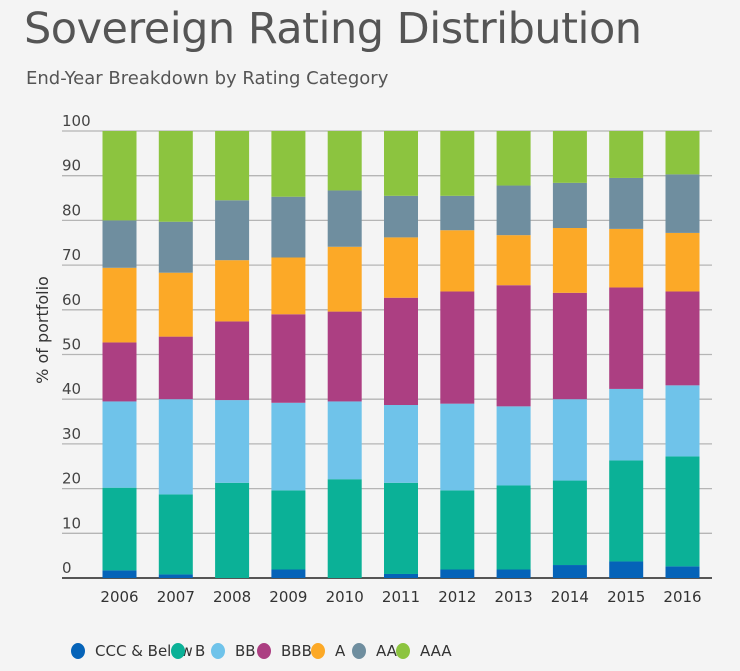  Describe the element at coordinates (569, 523) in the screenshot. I see `bar-segment-b-2014` at that location.